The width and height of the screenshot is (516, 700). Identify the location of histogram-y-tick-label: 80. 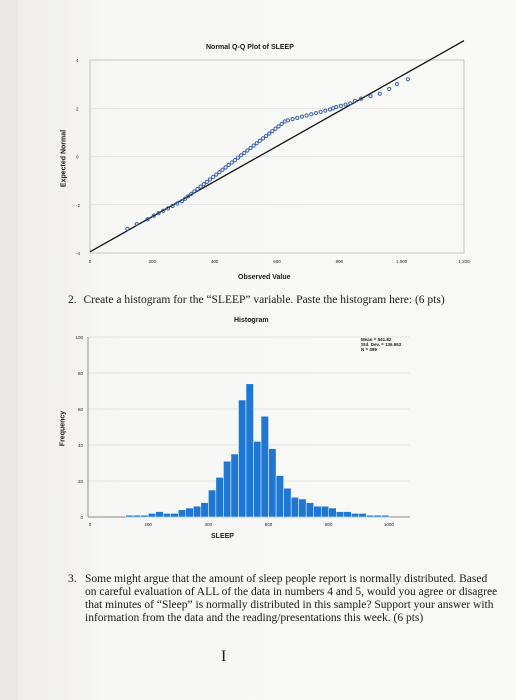
(81, 373).